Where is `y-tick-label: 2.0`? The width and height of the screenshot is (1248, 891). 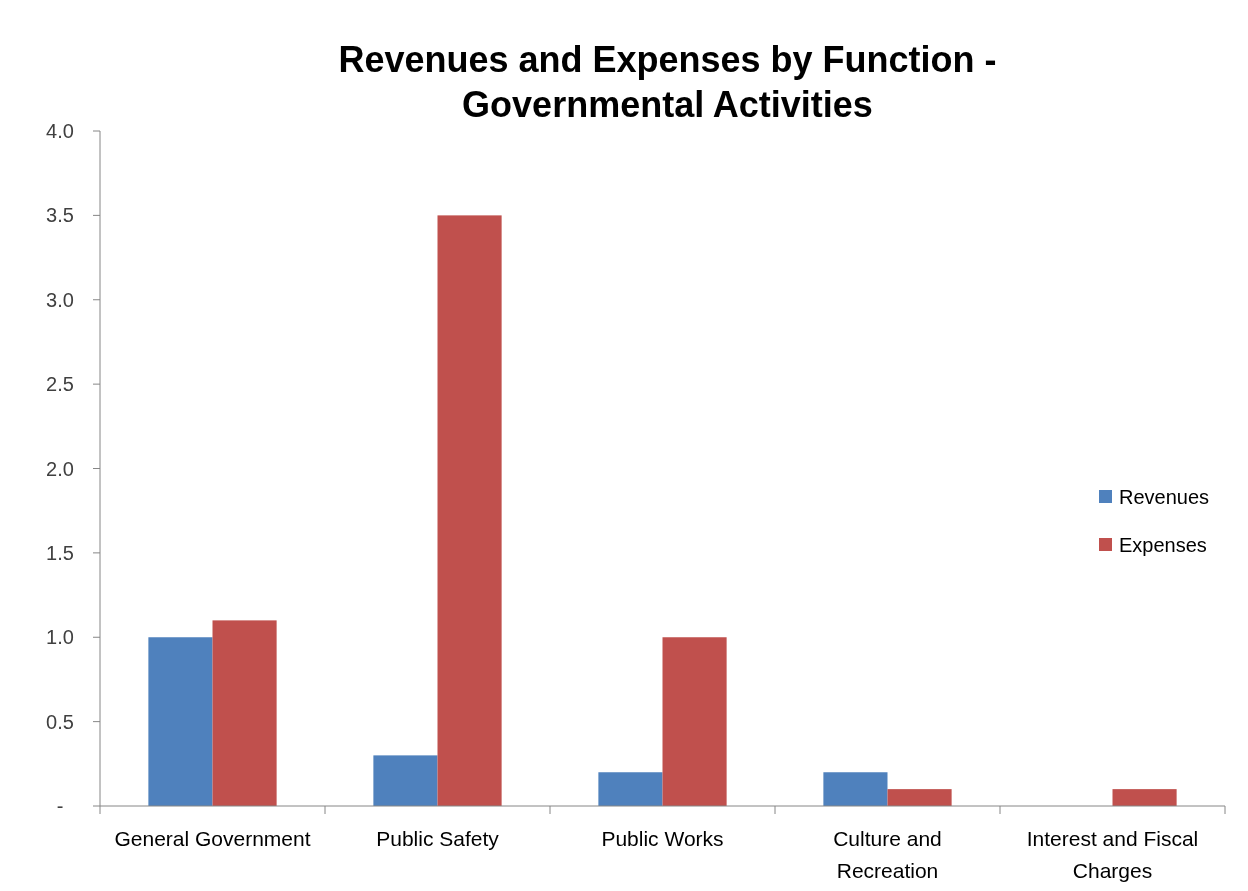
y-tick-label: 2.0 is located at coordinates (60, 468).